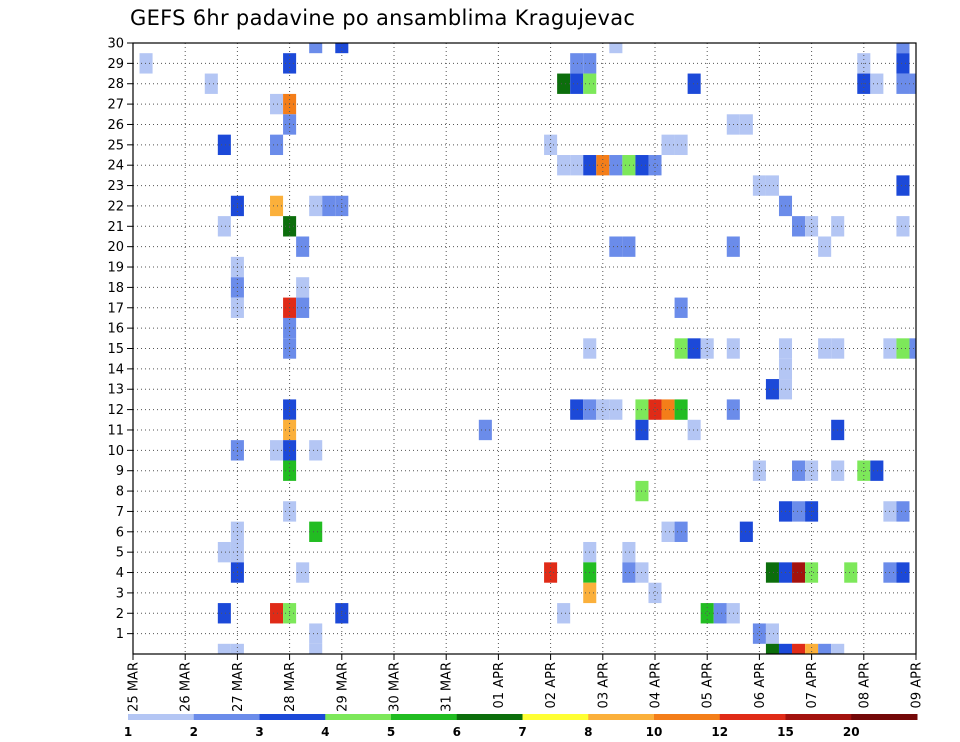 The image size is (960, 742). What do you see at coordinates (115, 308) in the screenshot?
I see `y-tick-label: 17` at bounding box center [115, 308].